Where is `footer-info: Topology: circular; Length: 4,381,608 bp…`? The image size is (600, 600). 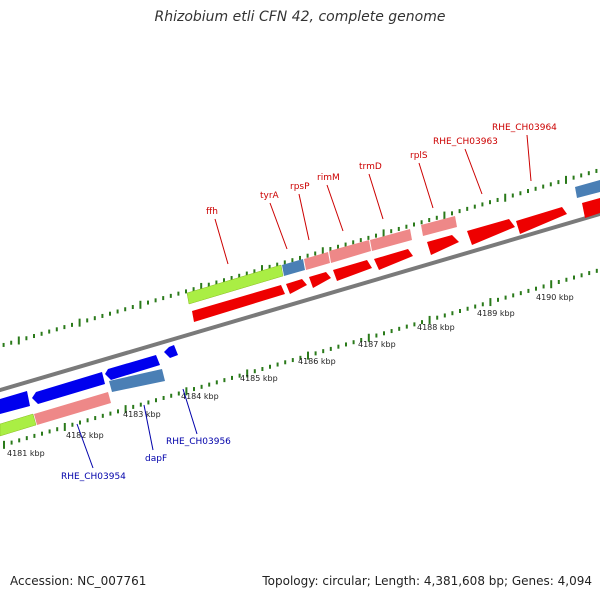
footer-info: Topology: circular; Length: 4,381,608 bp… is located at coordinates (427, 581).